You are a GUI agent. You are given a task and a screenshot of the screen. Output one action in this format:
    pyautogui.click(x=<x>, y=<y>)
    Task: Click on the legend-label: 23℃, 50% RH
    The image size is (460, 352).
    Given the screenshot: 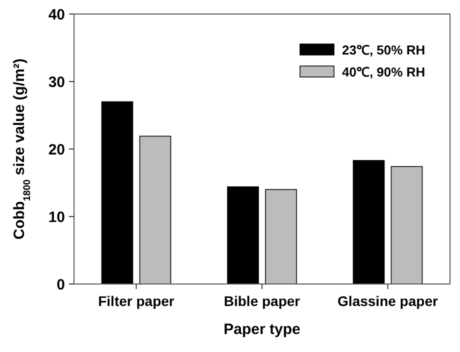 What is the action you would take?
    pyautogui.click(x=384, y=50)
    